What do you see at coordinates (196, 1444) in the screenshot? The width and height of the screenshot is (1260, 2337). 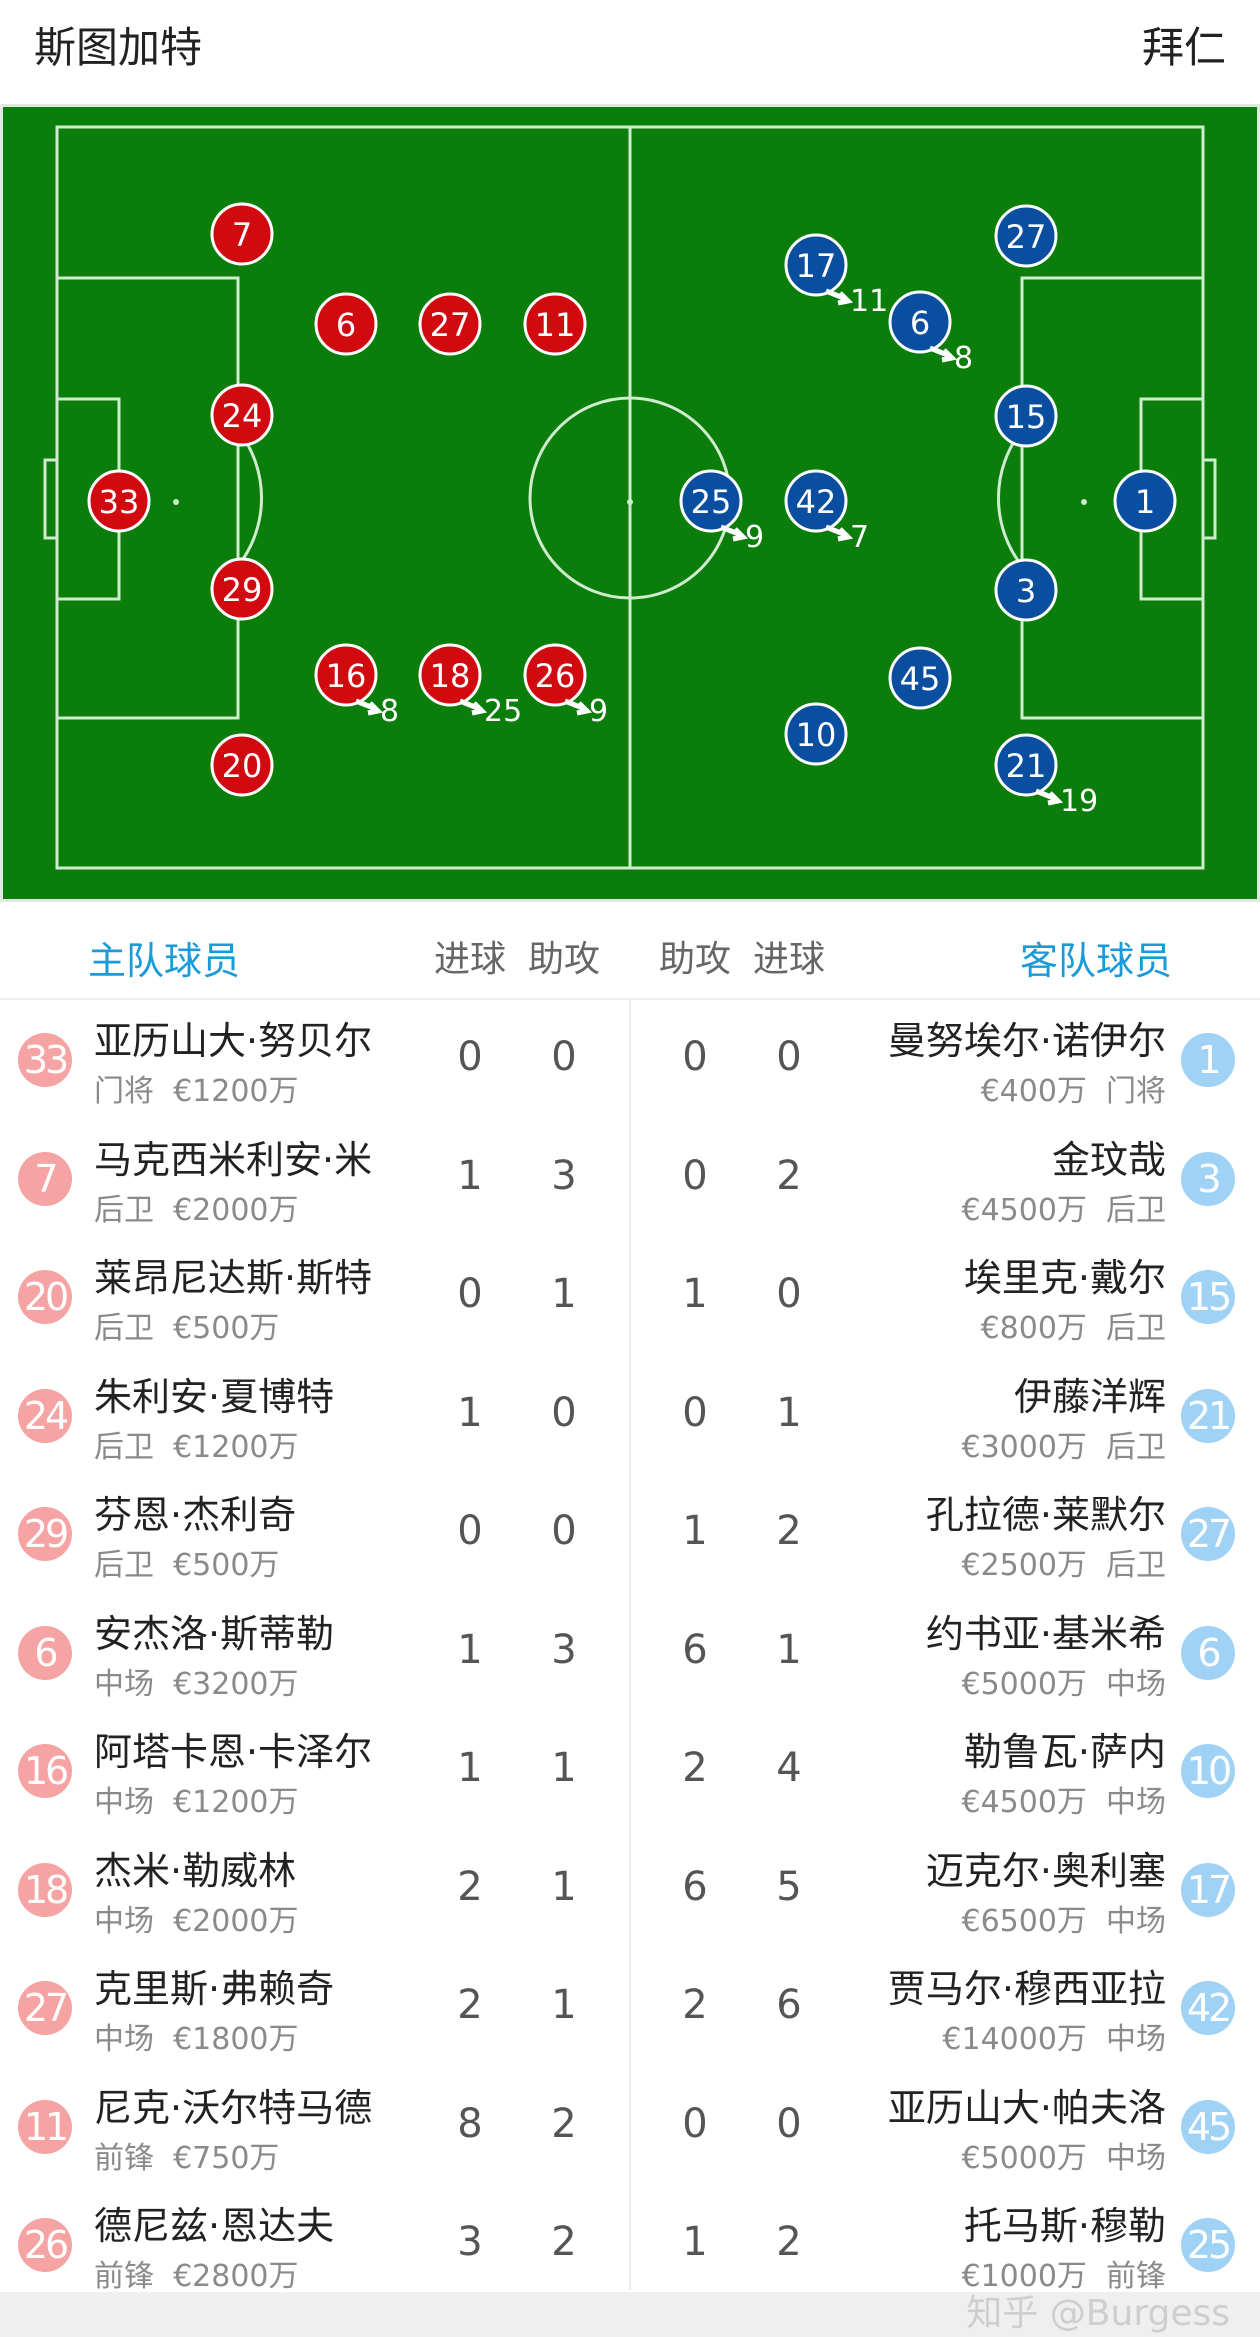 I see `home-player-info: 后卫 €1200万` at bounding box center [196, 1444].